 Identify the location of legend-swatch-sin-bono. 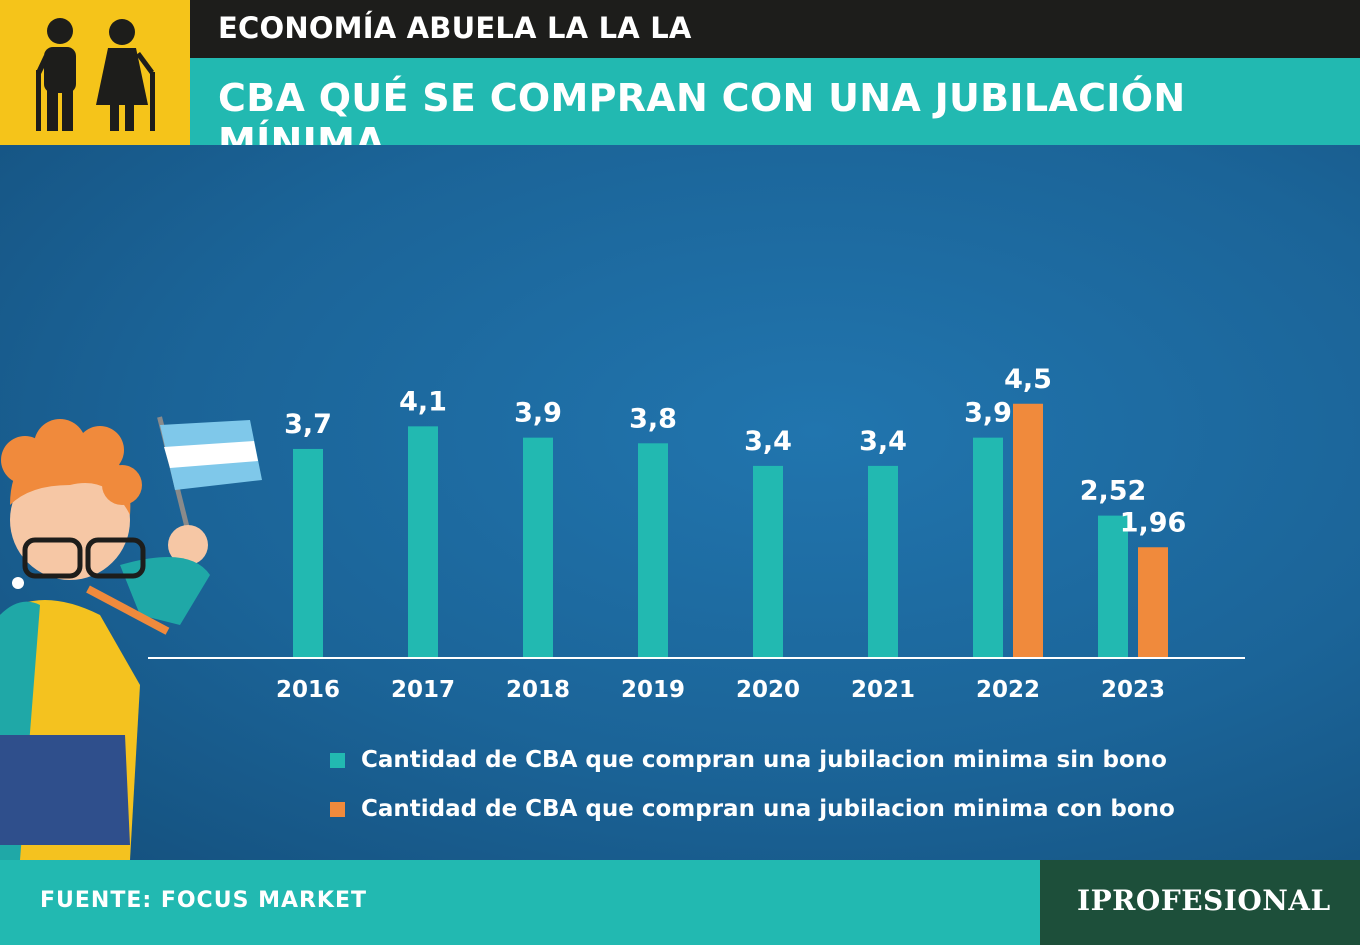
(337, 760).